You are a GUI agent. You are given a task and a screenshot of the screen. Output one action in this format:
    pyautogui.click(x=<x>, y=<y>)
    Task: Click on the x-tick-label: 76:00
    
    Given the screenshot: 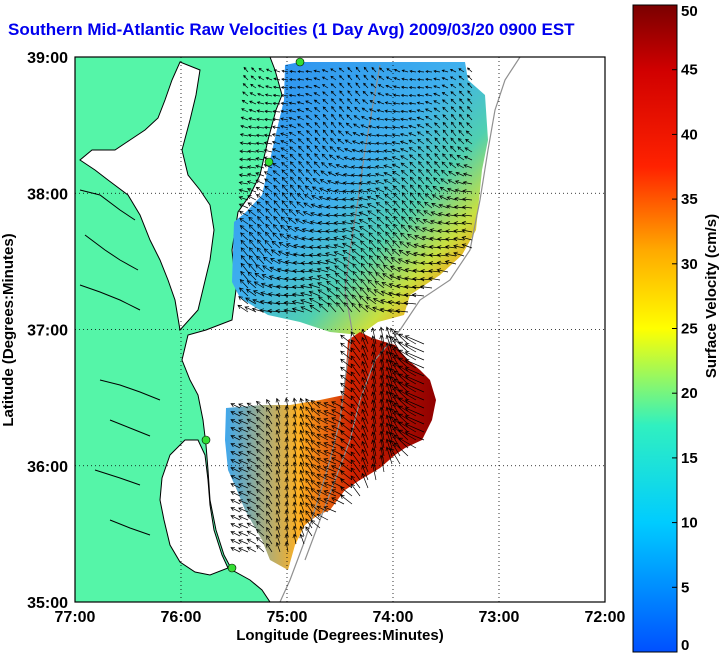 What is the action you would take?
    pyautogui.click(x=181, y=617)
    